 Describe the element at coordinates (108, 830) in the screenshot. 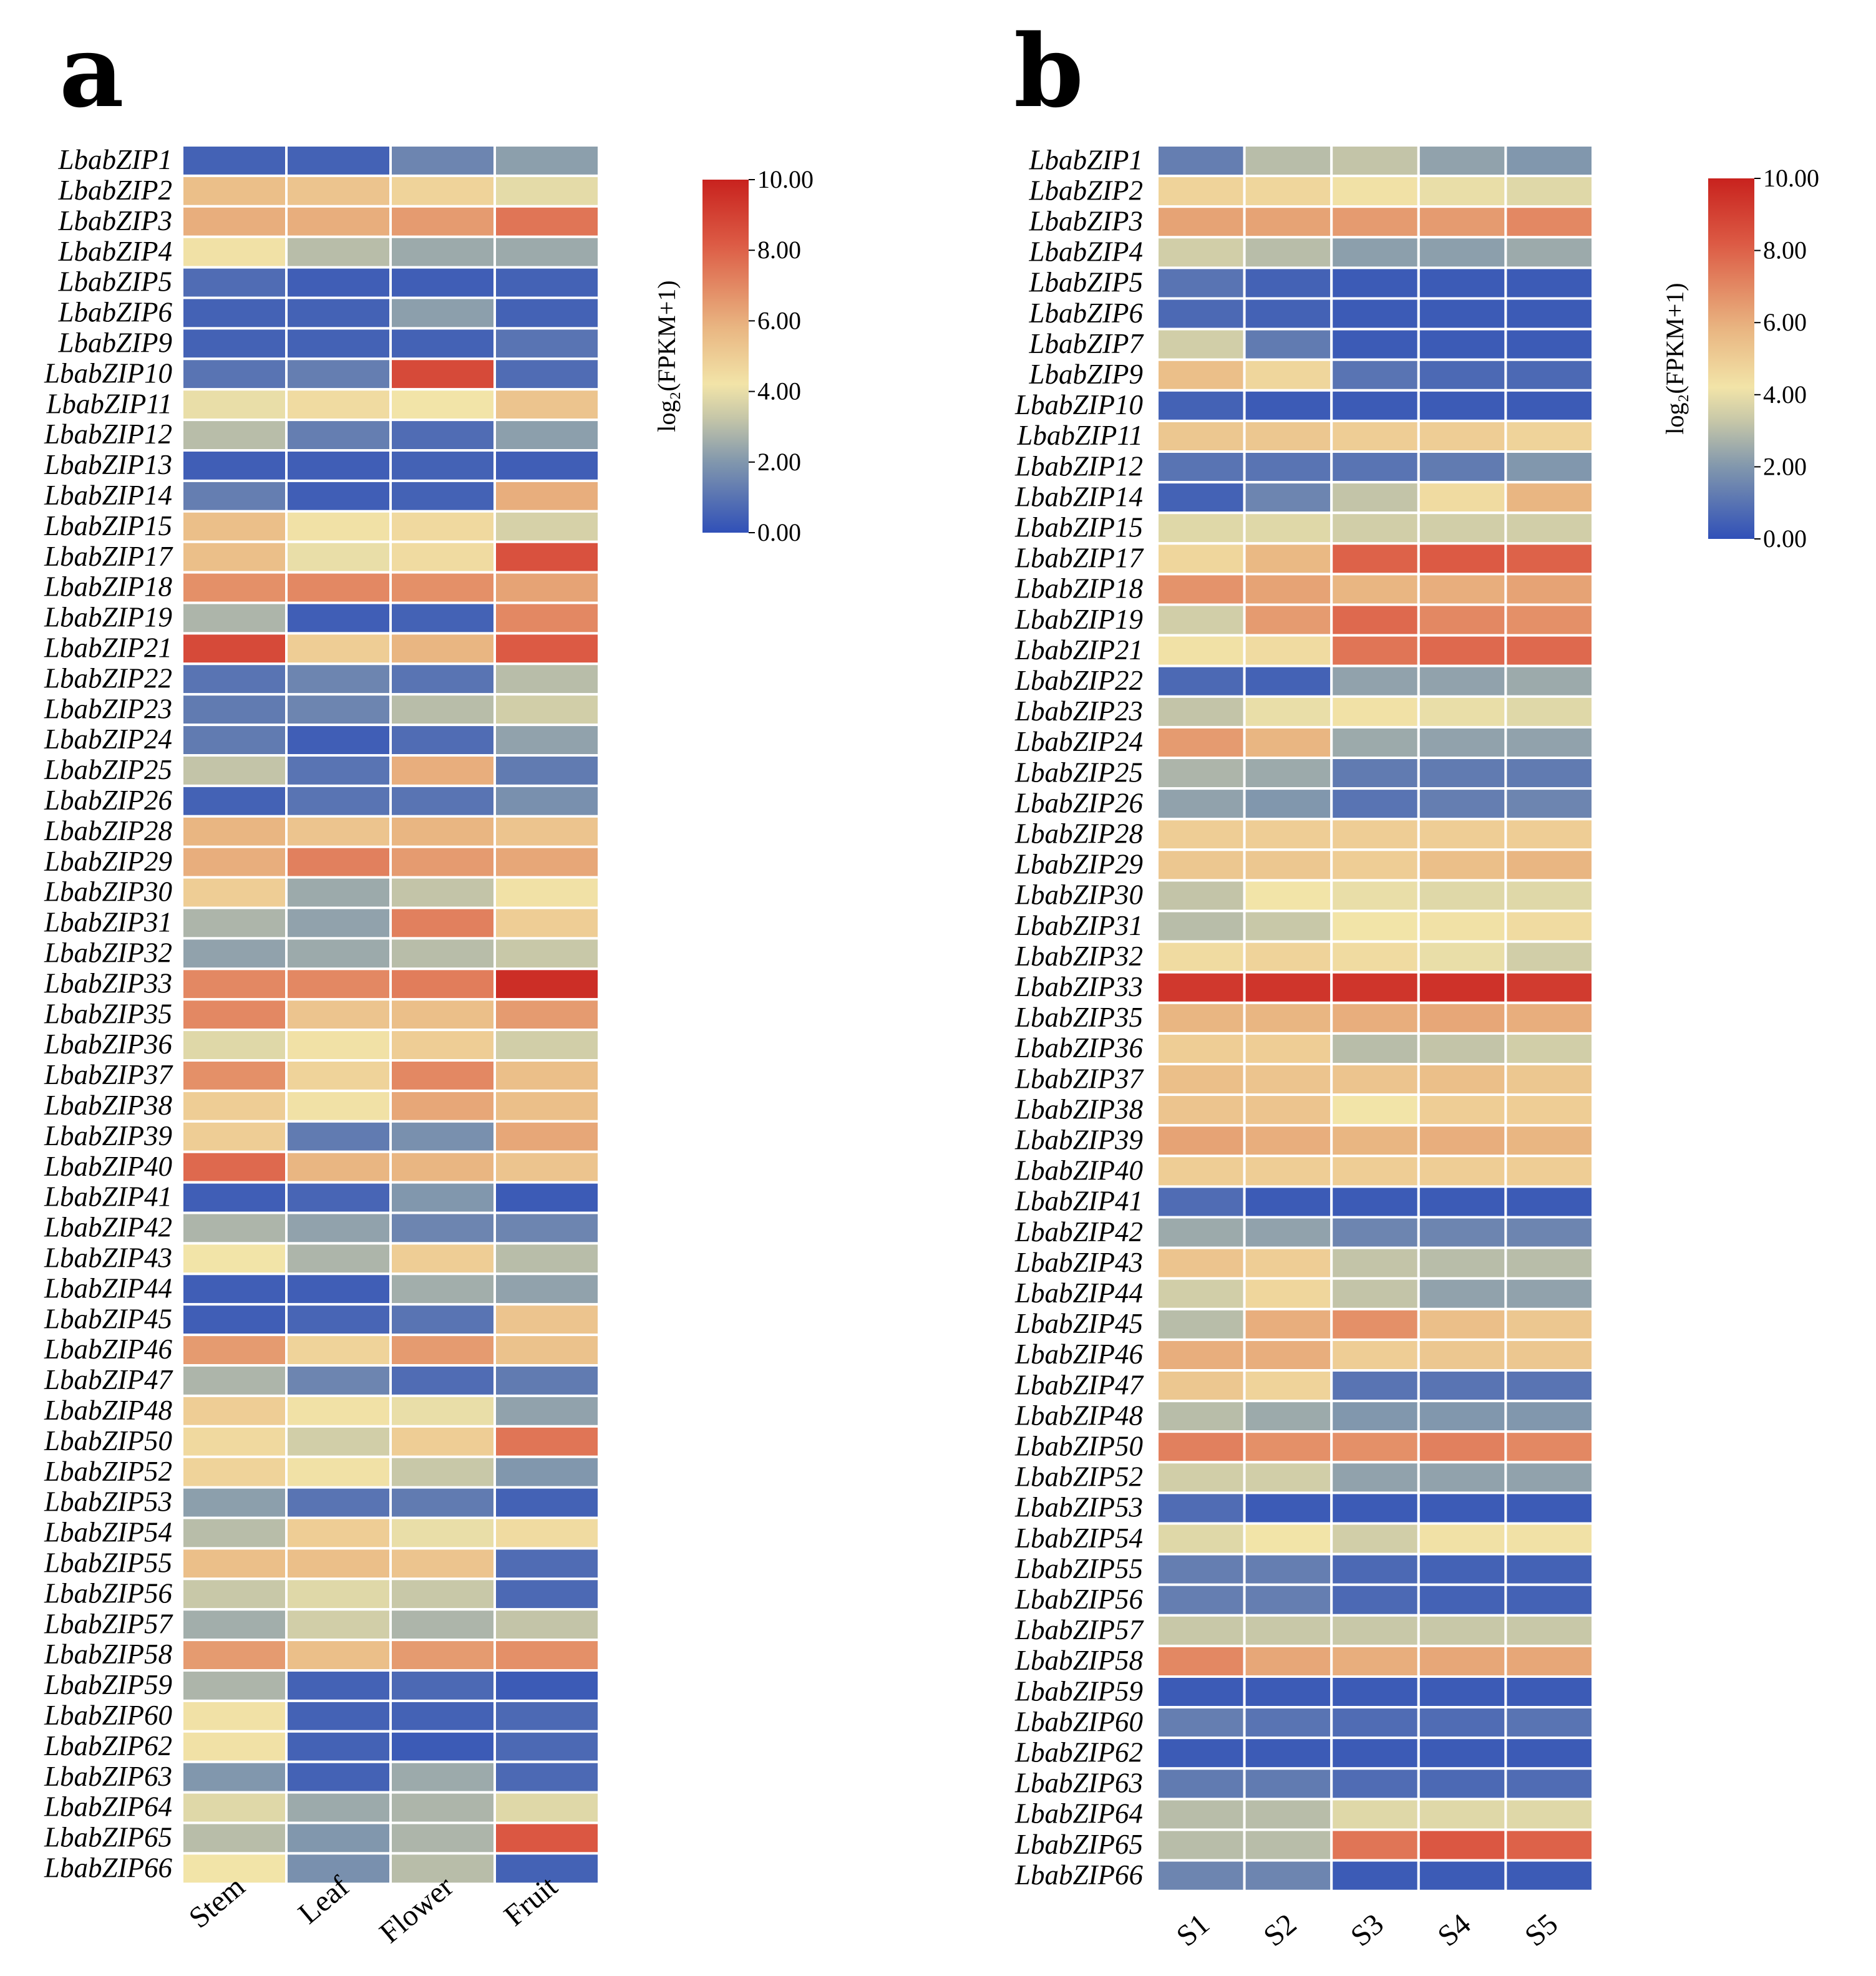

I see `row-label: LbabZIP28` at that location.